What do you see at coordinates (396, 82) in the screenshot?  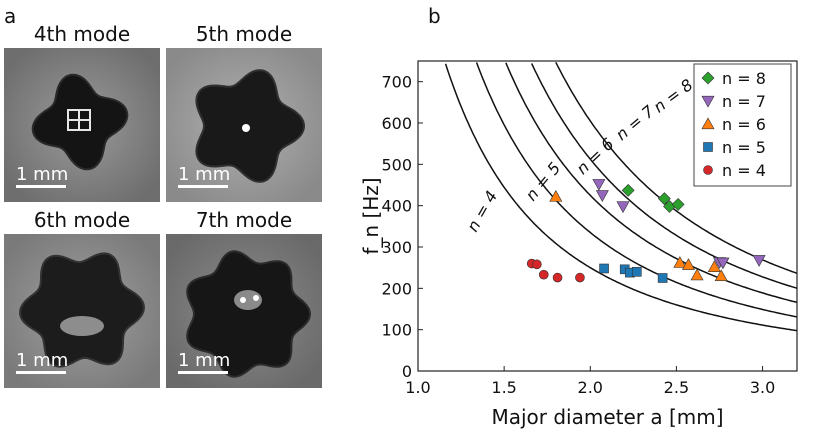 I see `y-tick-label: 700` at bounding box center [396, 82].